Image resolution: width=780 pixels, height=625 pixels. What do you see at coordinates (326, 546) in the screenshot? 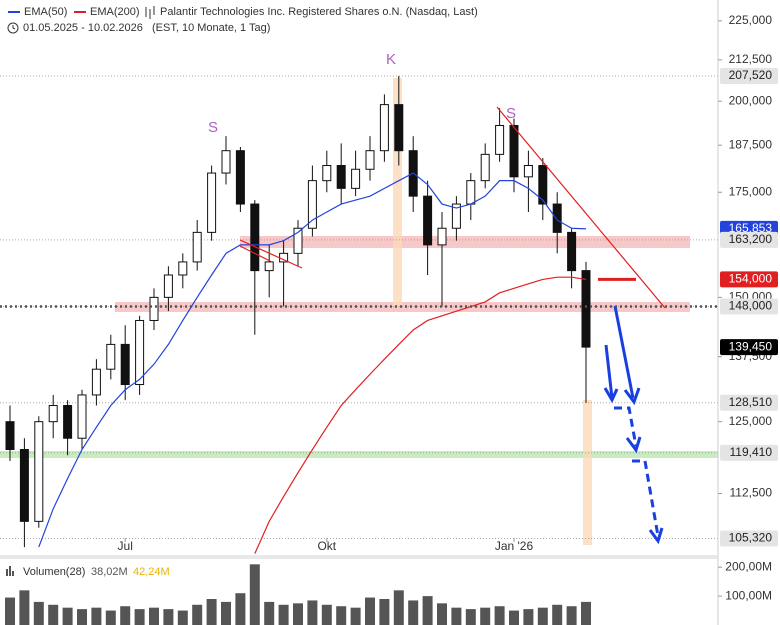
I see `x-tick-label: Okt` at bounding box center [326, 546].